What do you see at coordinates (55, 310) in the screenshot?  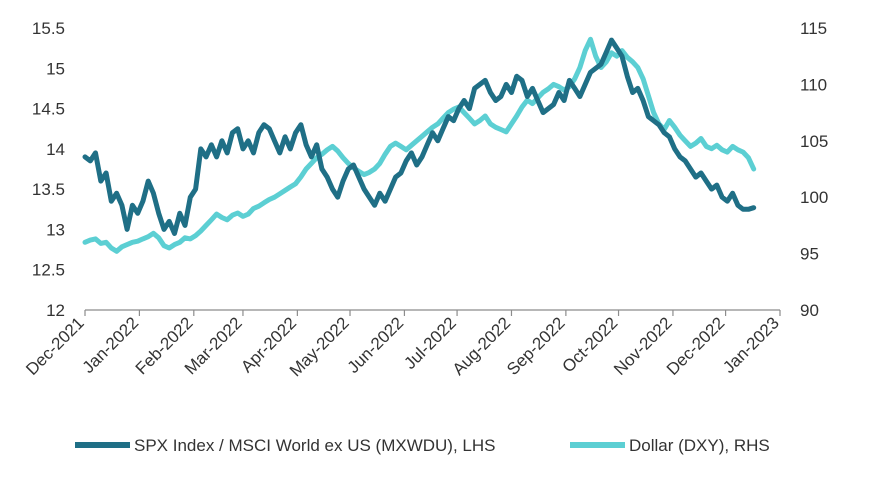 I see `y-left-tick-label: 12` at bounding box center [55, 310].